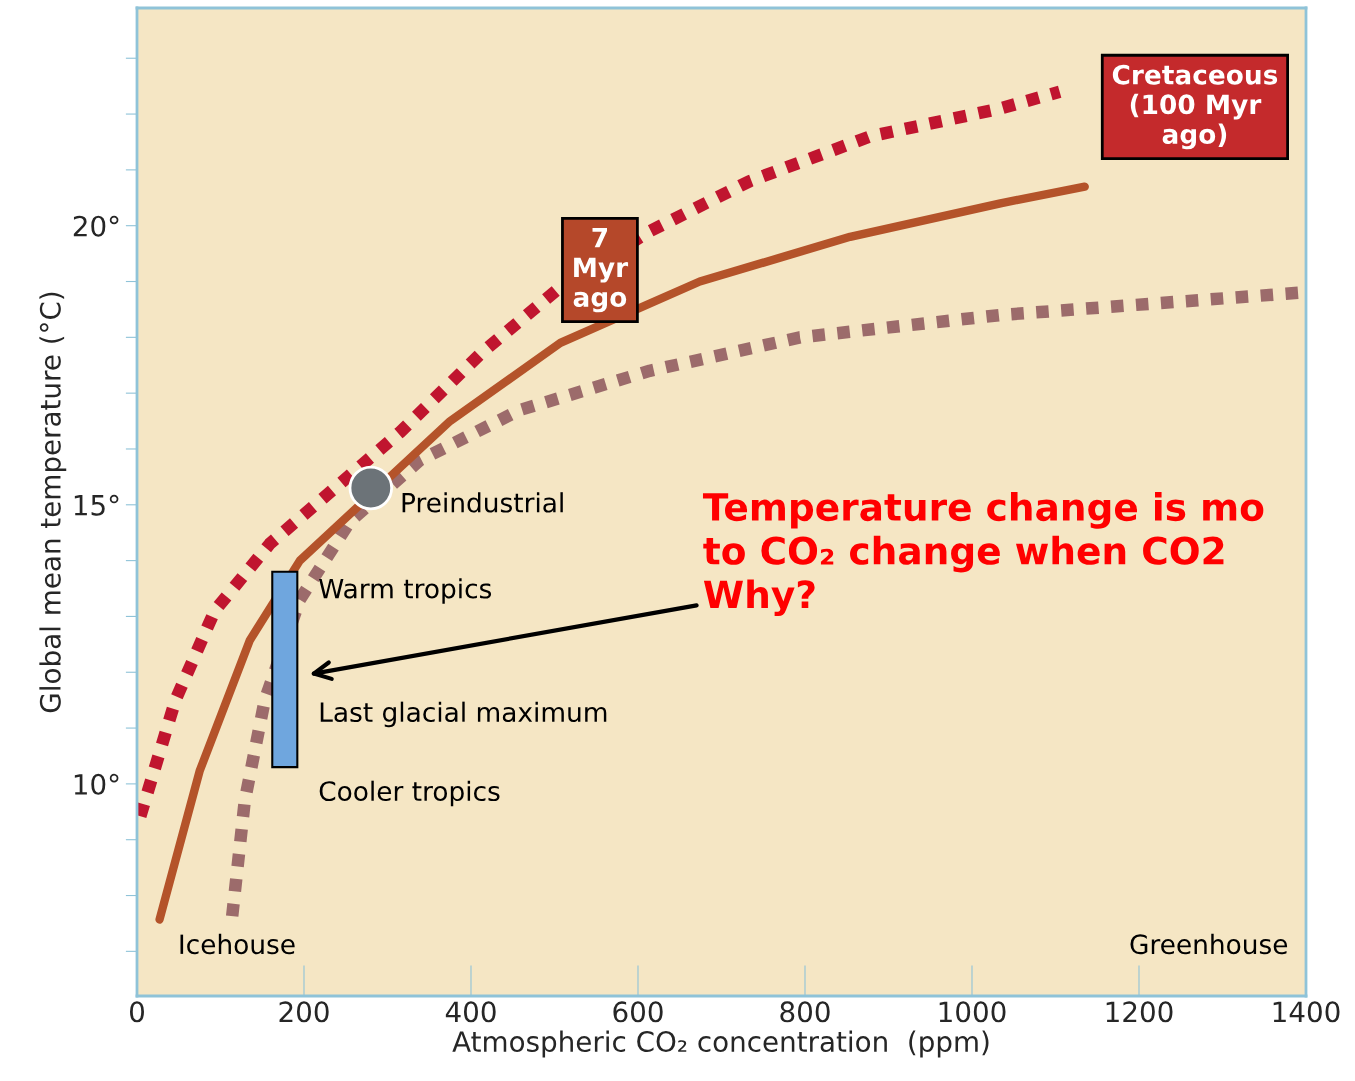 This screenshot has height=1081, width=1355. Describe the element at coordinates (1195, 107) in the screenshot. I see `annotation: Cretaceous (100 Myr ago)` at that location.